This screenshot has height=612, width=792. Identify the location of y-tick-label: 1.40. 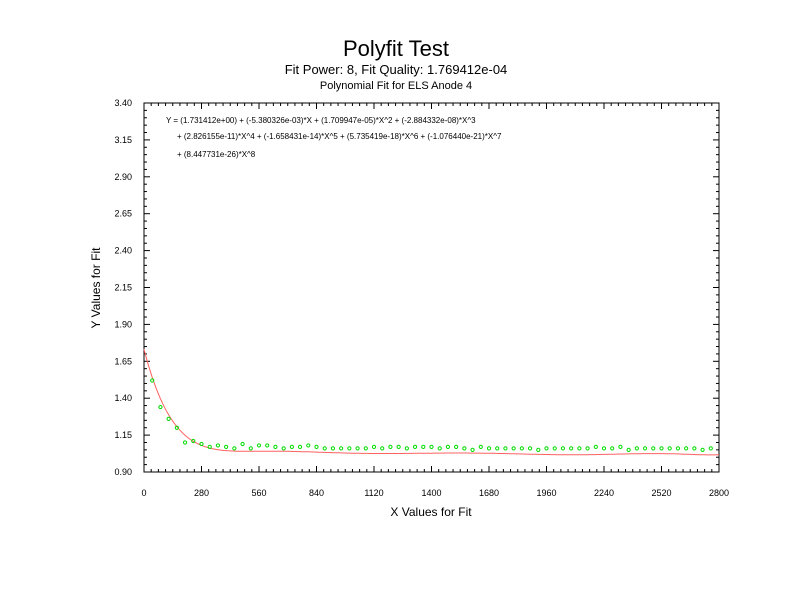
(123, 398).